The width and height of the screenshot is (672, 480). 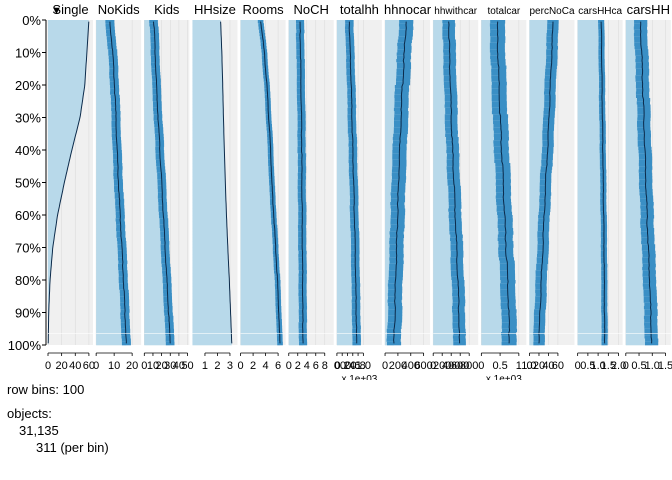 I want to click on column-NoKids-sd-band, so click(x=126, y=343).